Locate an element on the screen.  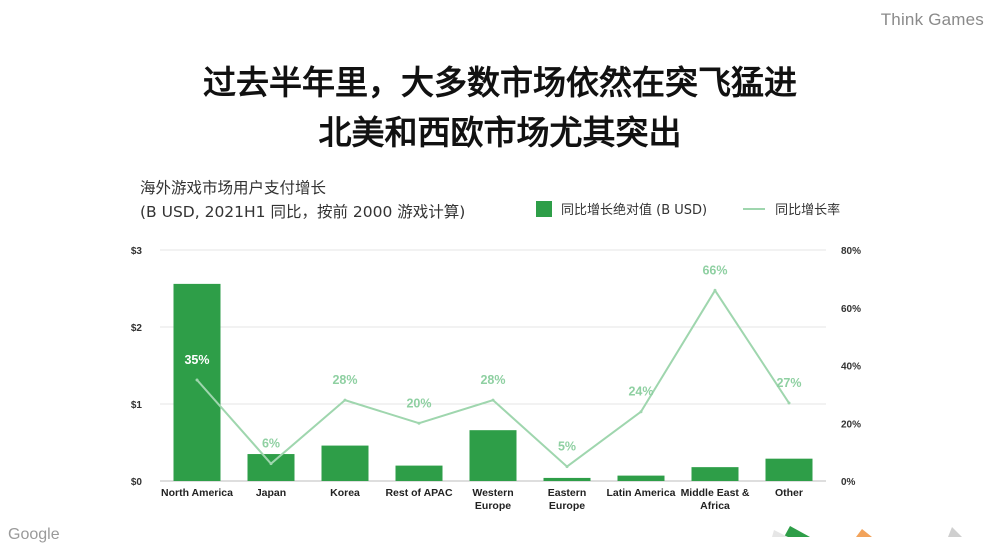
data-label: 20% is located at coordinates (418, 403).